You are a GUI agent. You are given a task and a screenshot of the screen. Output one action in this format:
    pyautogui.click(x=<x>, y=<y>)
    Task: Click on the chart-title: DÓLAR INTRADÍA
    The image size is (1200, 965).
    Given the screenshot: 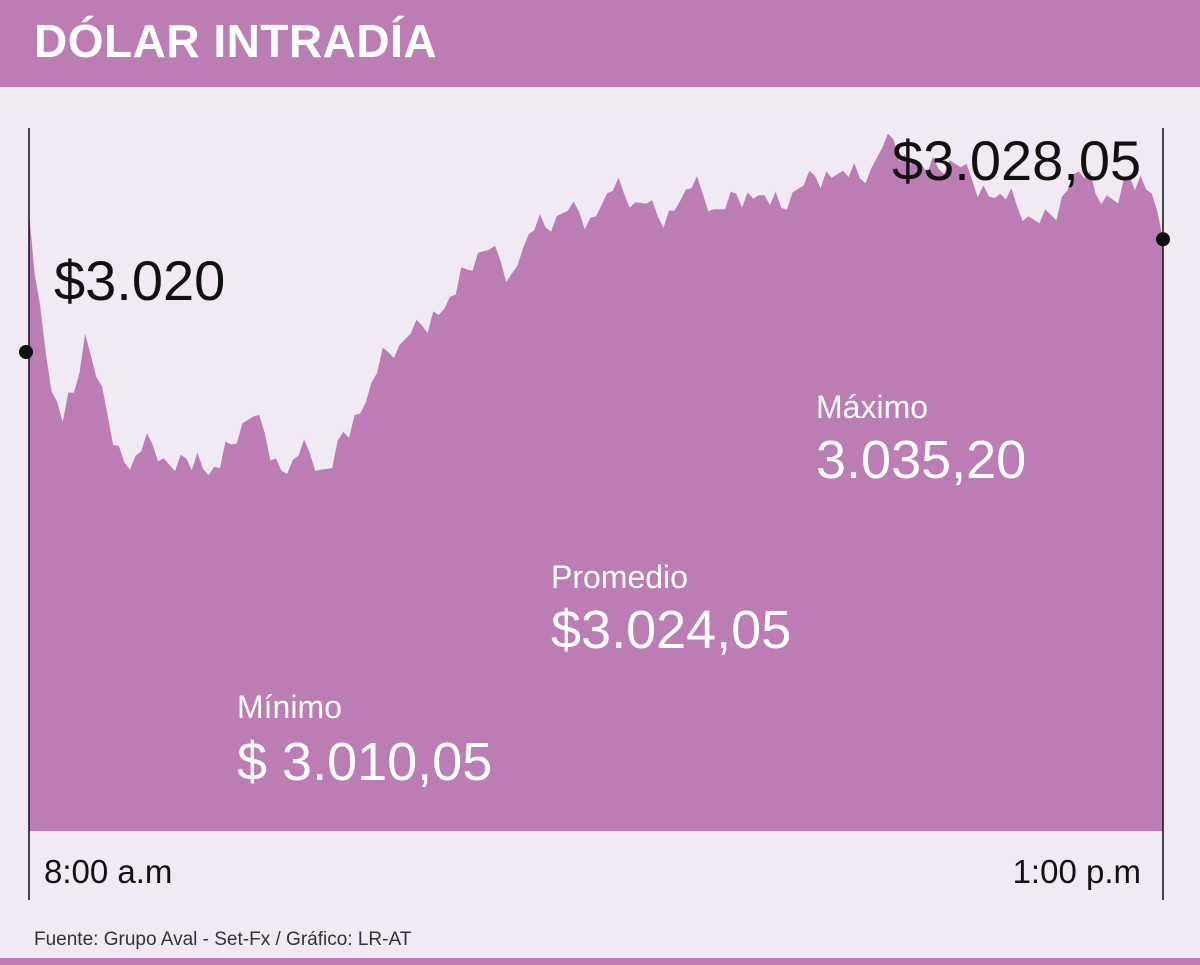 What is the action you would take?
    pyautogui.click(x=236, y=41)
    